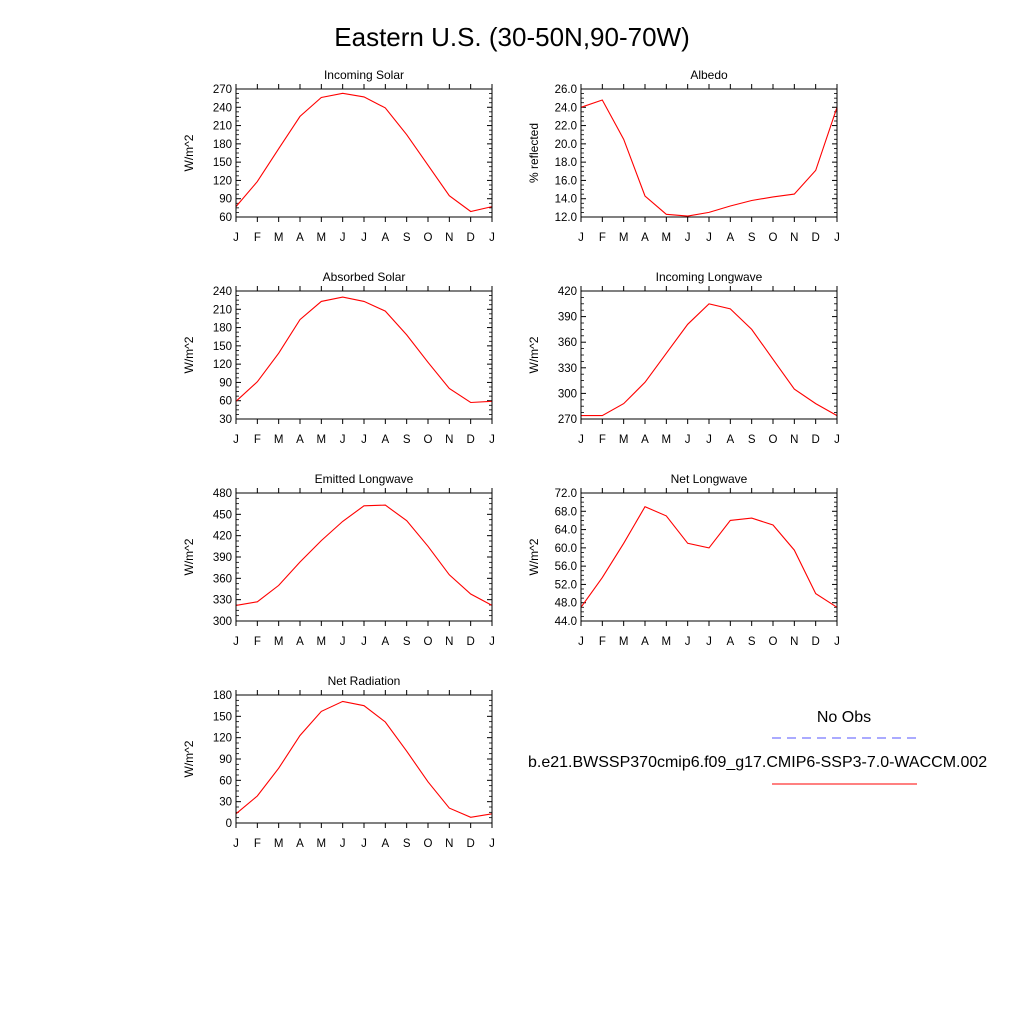 This screenshot has width=1024, height=1029. I want to click on y-tick-label: 22.0, so click(566, 127).